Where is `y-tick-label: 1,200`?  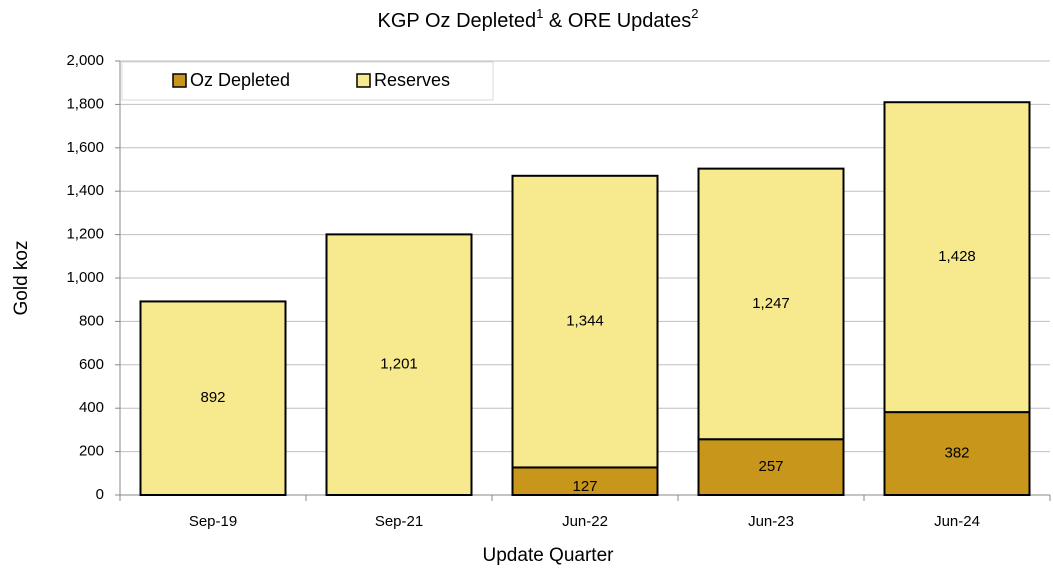
y-tick-label: 1,200 is located at coordinates (85, 234).